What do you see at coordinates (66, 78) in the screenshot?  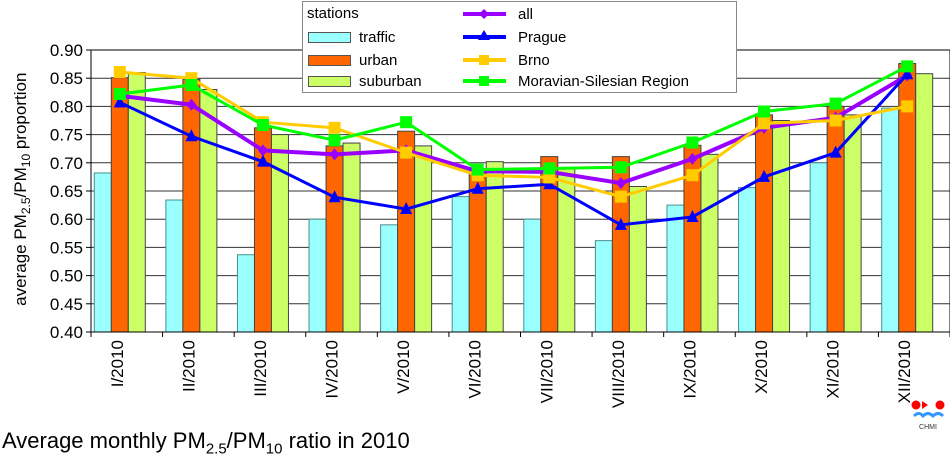 I see `y-tick-label: 0.85` at bounding box center [66, 78].